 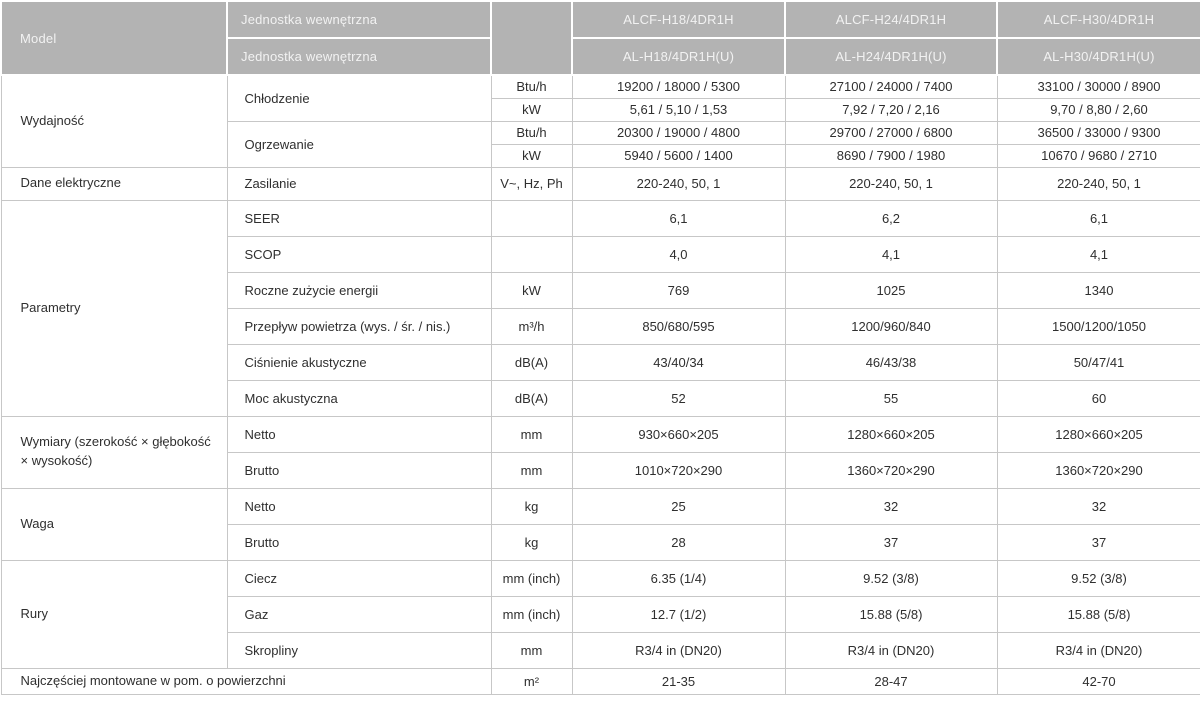 What do you see at coordinates (891, 56) in the screenshot?
I see `header-submodel-2: AL-H24/4DR1H(U)` at bounding box center [891, 56].